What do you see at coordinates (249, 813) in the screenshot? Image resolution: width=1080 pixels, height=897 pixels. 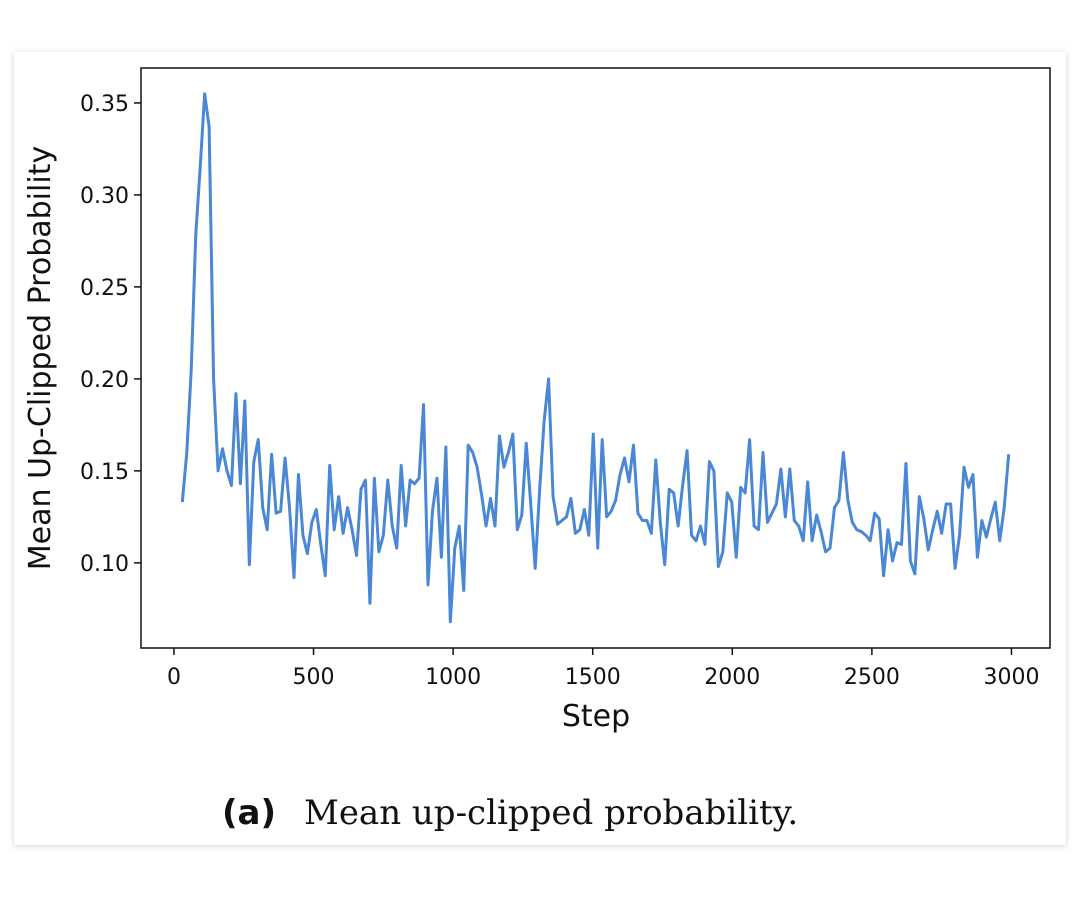 I see `caption-tag: (a)` at bounding box center [249, 813].